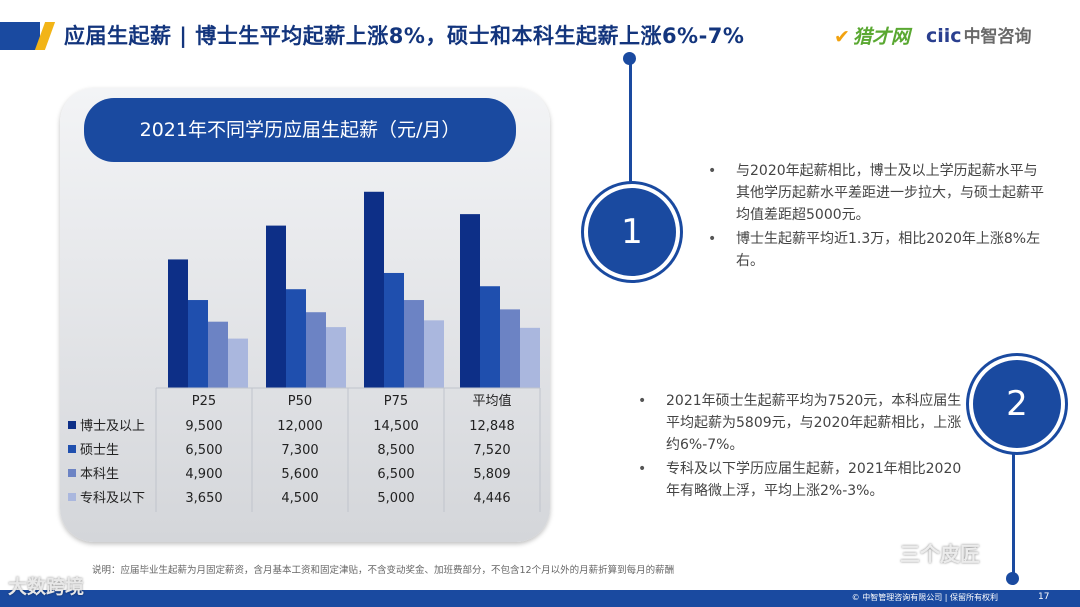 The width and height of the screenshot is (1080, 607). I want to click on watermark-left: 大数跨境, so click(46, 587).